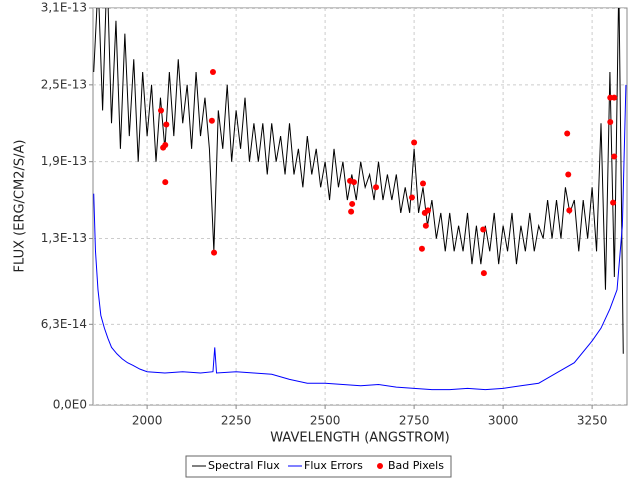  What do you see at coordinates (244, 465) in the screenshot?
I see `legend-label: Spectral Flux` at bounding box center [244, 465].